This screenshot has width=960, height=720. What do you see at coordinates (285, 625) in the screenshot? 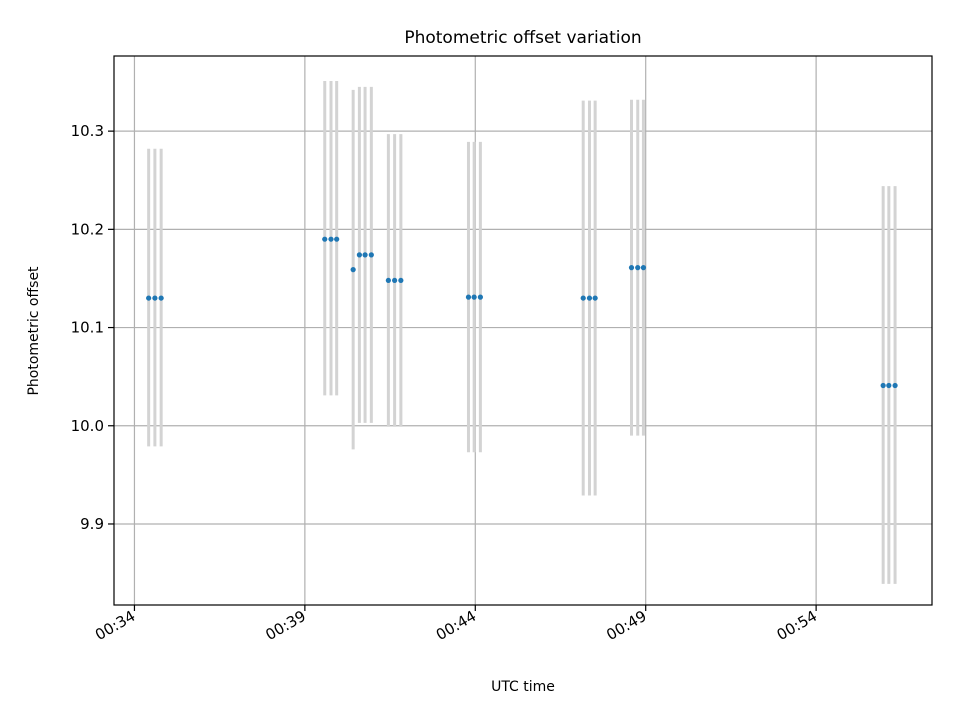
I see `x-tick-label: 00:39` at bounding box center [285, 625].